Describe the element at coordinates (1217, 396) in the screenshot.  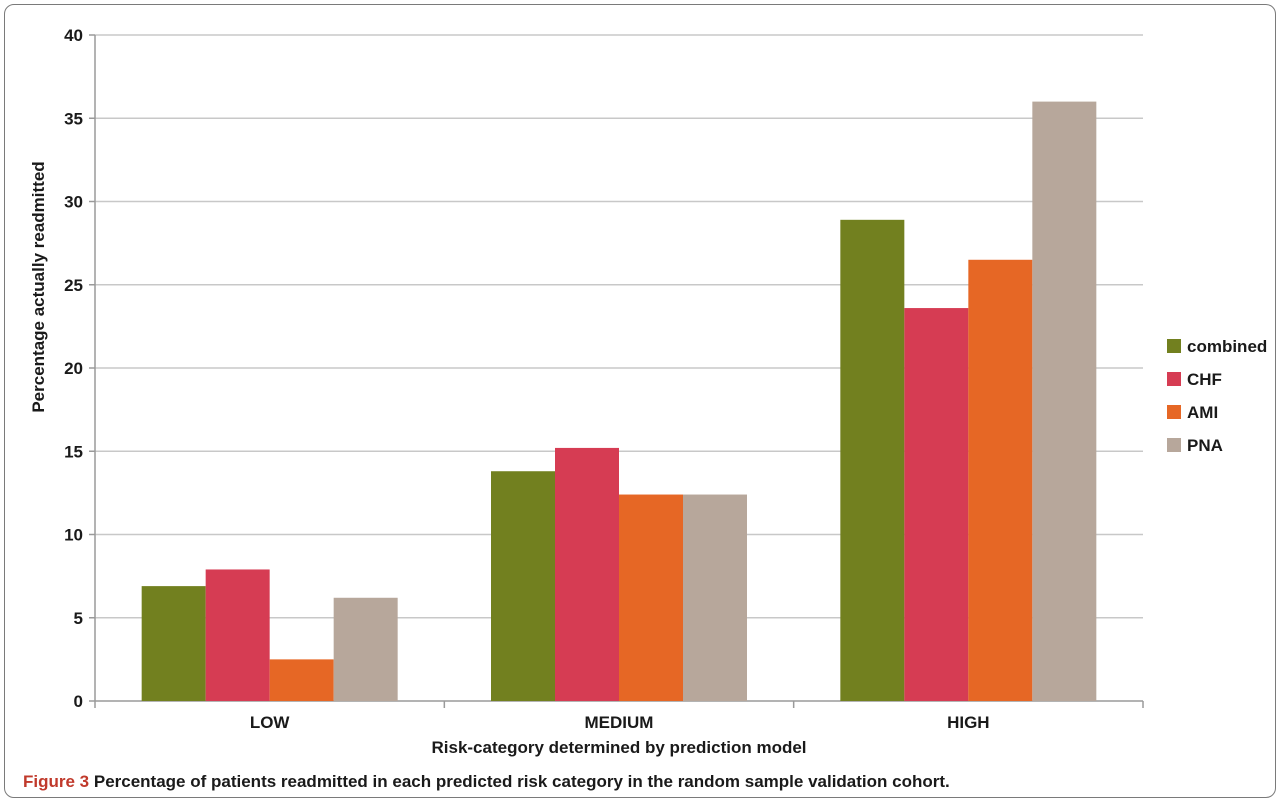
I see `legend: combined CHF AMI PNA` at that location.